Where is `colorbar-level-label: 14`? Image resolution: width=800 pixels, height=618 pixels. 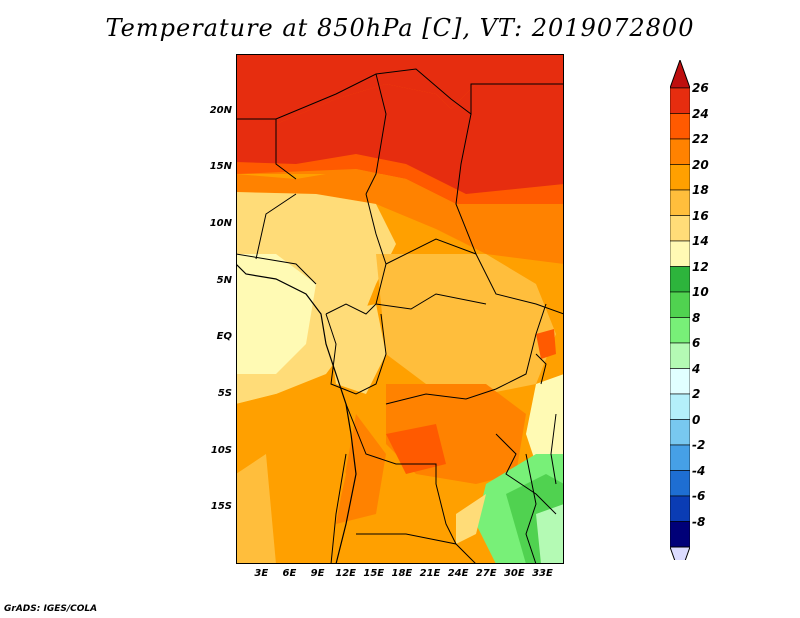
colorbar-level-label: 14 is located at coordinates (700, 241).